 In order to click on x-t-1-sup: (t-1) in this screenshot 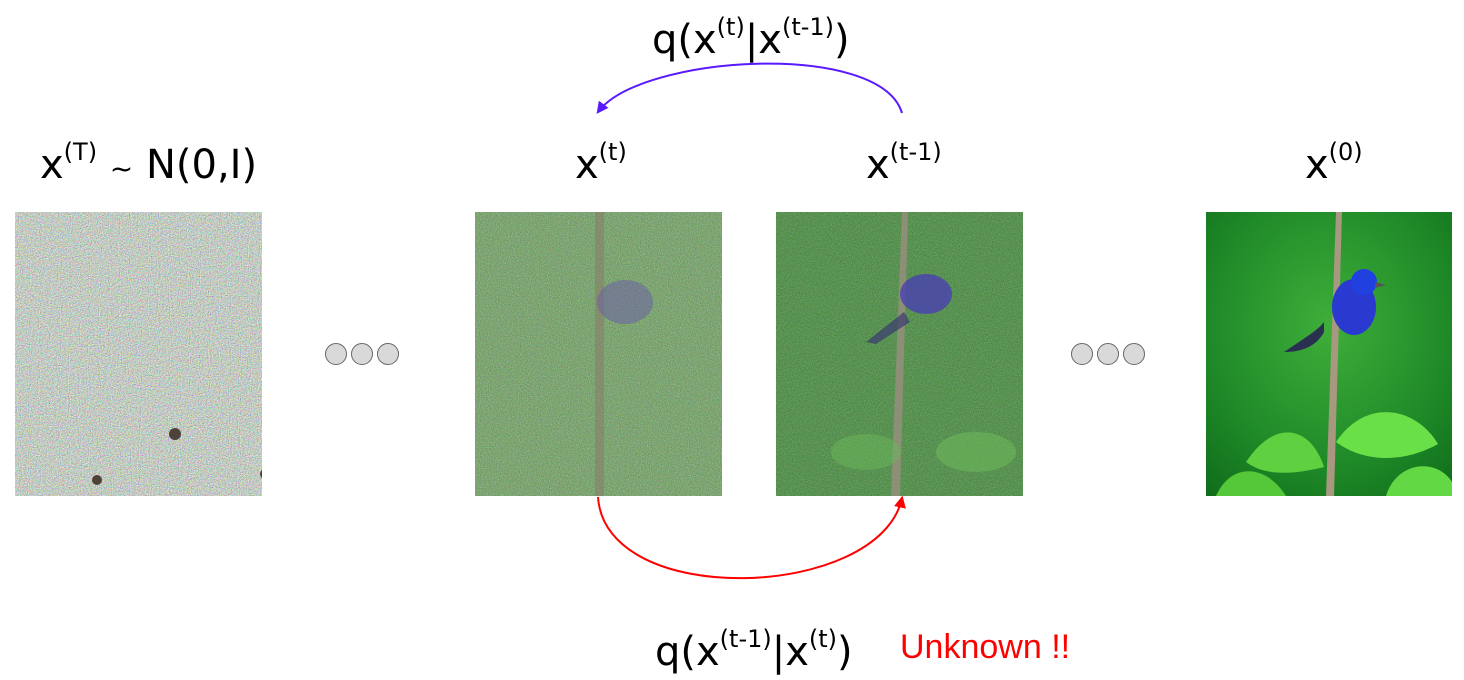, I will do `click(915, 152)`.